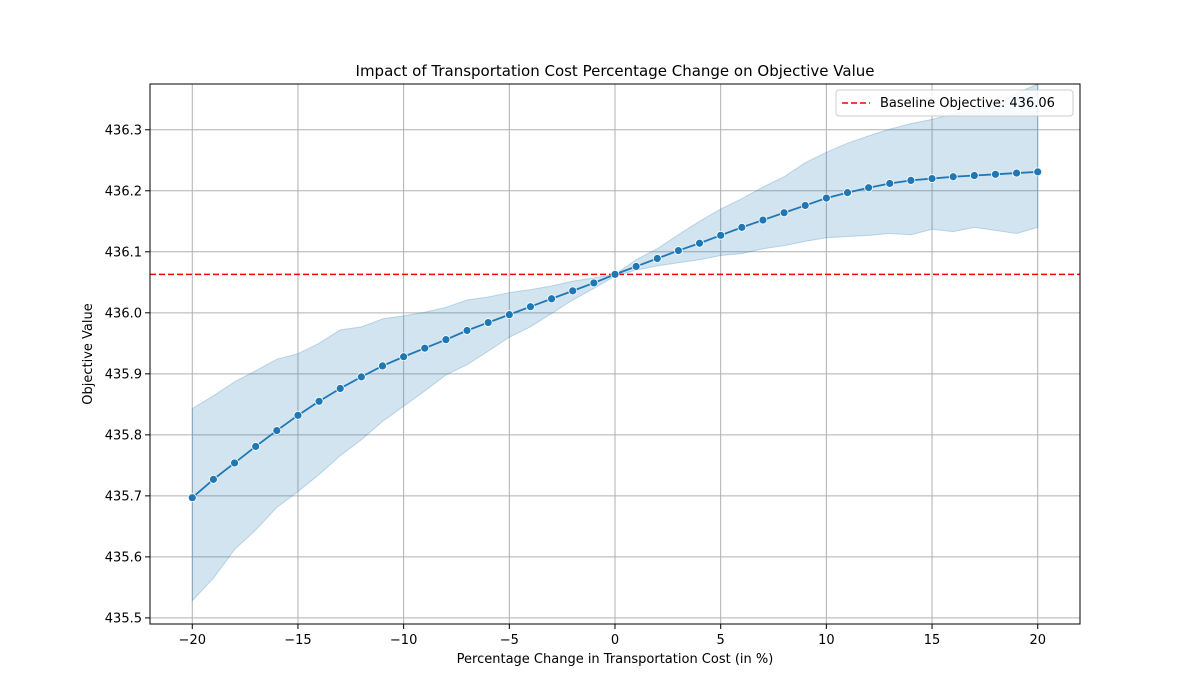 Image resolution: width=1200 pixels, height=700 pixels. I want to click on y-tick-label: 435.9, so click(123, 374).